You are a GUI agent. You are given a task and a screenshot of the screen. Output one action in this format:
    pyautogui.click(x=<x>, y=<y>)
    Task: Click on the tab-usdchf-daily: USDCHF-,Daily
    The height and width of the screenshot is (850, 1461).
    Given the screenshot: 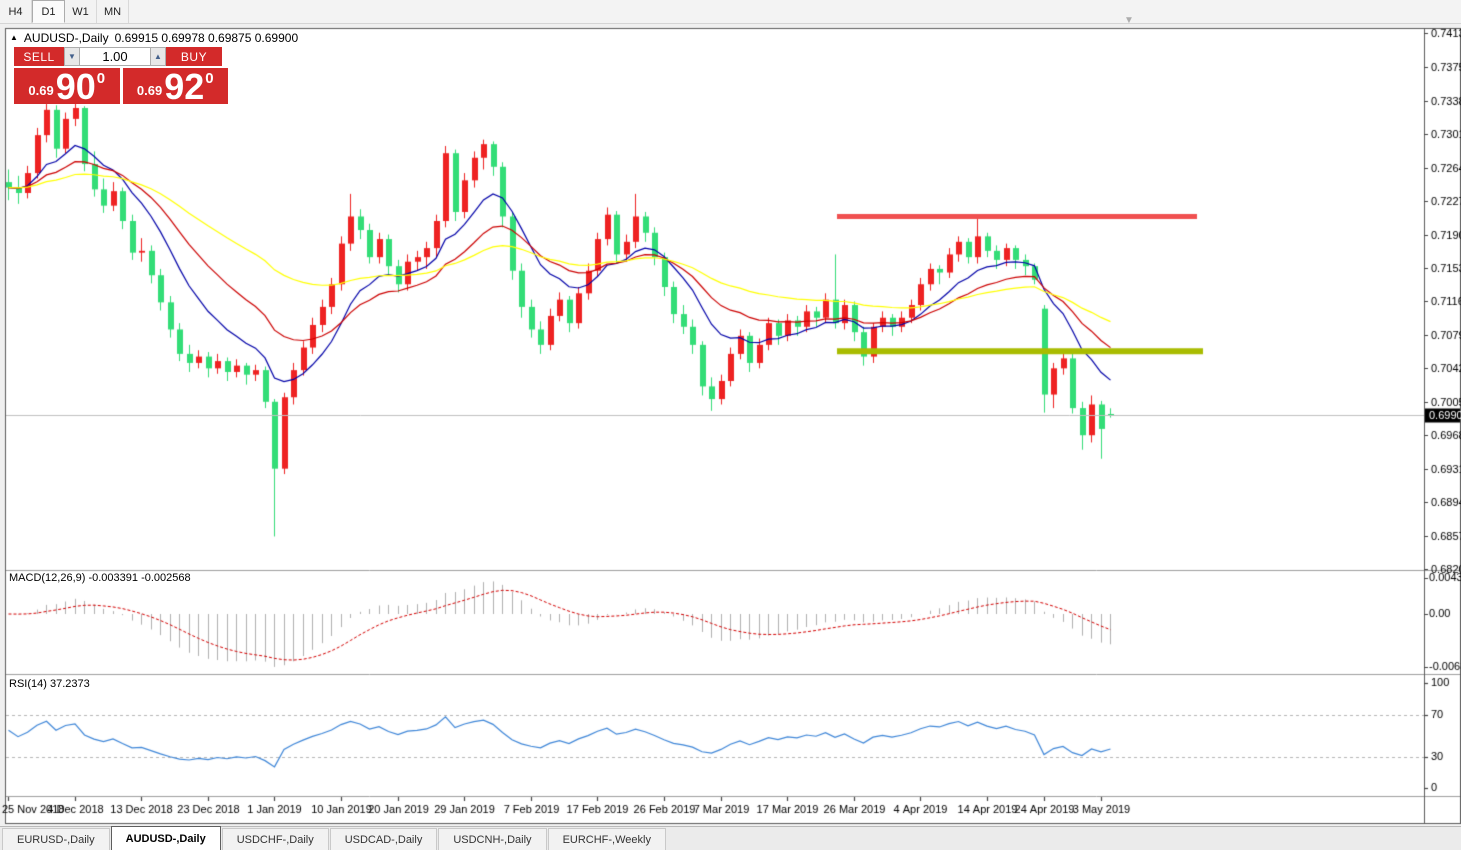 What is the action you would take?
    pyautogui.click(x=275, y=839)
    